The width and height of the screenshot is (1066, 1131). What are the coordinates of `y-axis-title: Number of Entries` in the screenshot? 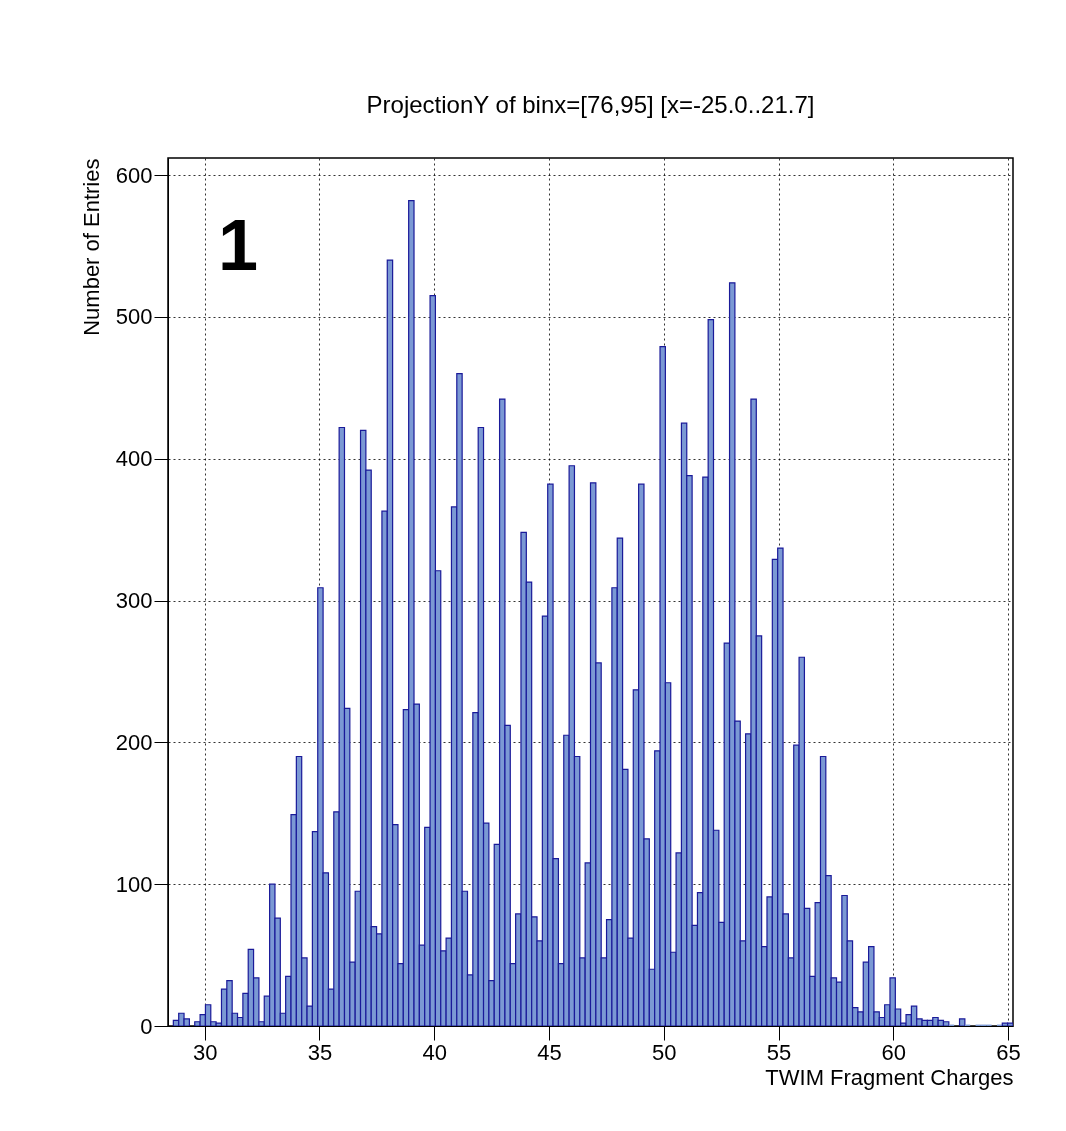 It's located at (91, 247).